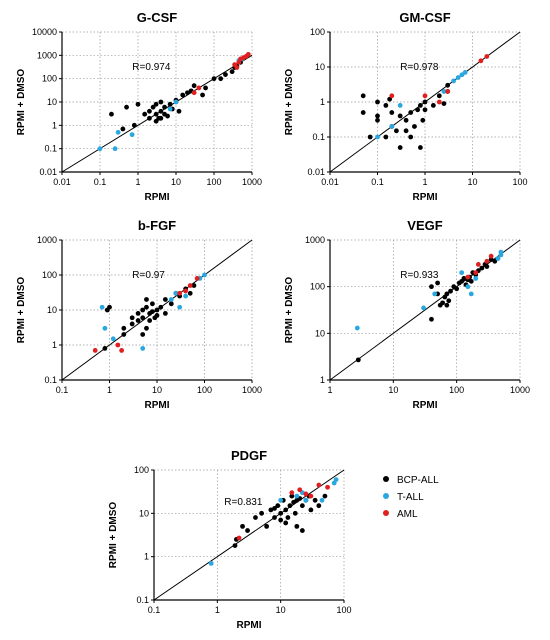 The image size is (550, 640). I want to click on legend-label-aml: AML, so click(407, 514).